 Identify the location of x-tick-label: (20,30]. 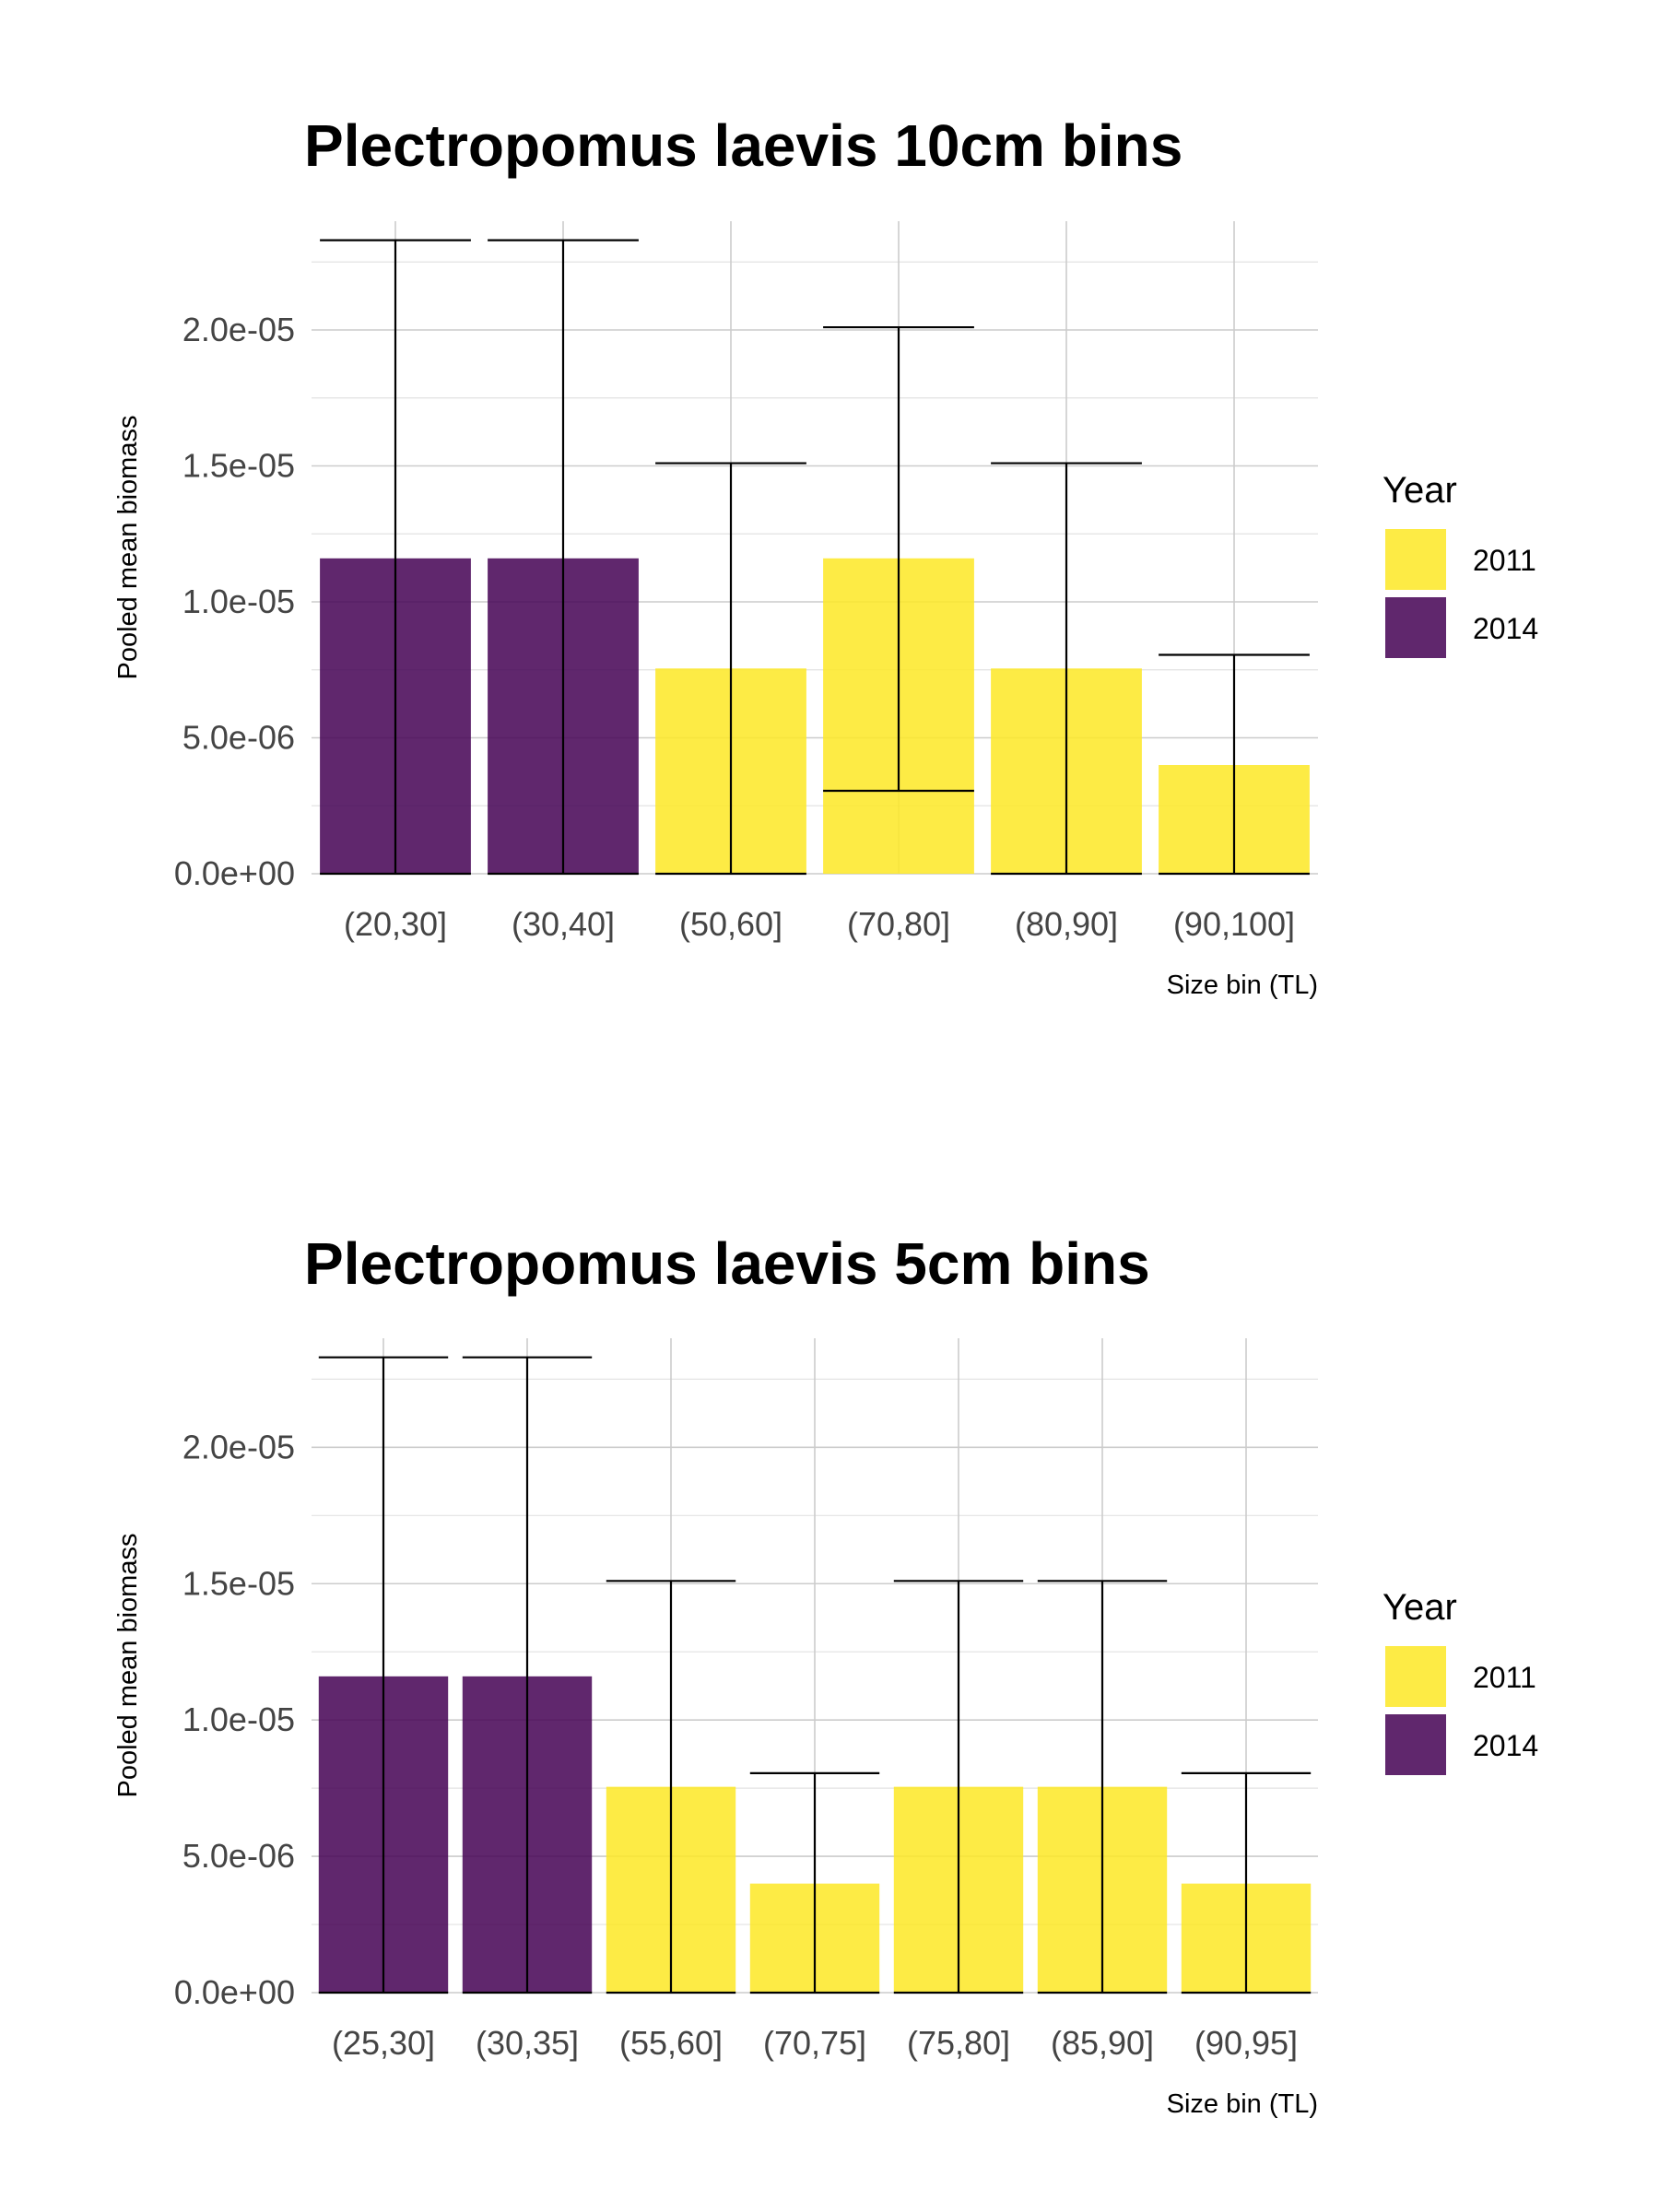
(395, 924).